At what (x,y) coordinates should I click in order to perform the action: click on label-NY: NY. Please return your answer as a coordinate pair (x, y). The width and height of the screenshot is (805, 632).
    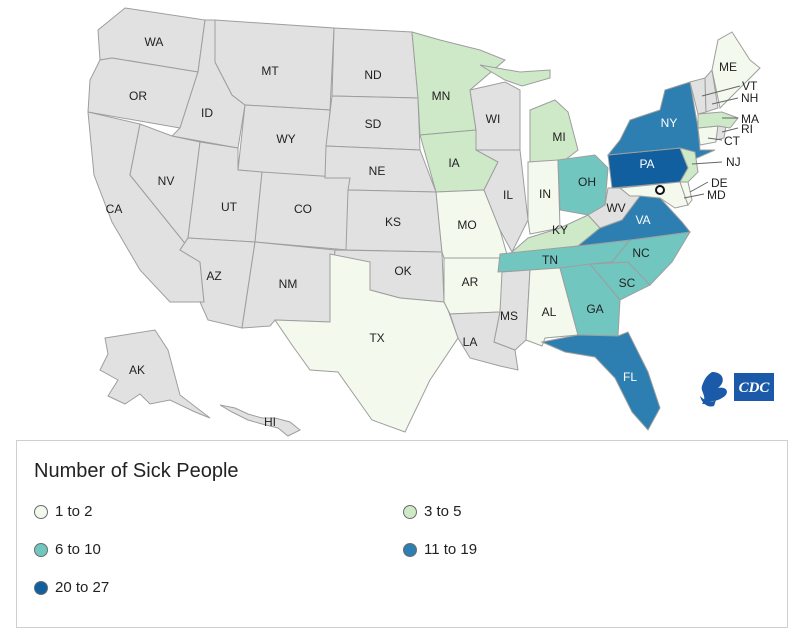
    Looking at the image, I should click on (669, 123).